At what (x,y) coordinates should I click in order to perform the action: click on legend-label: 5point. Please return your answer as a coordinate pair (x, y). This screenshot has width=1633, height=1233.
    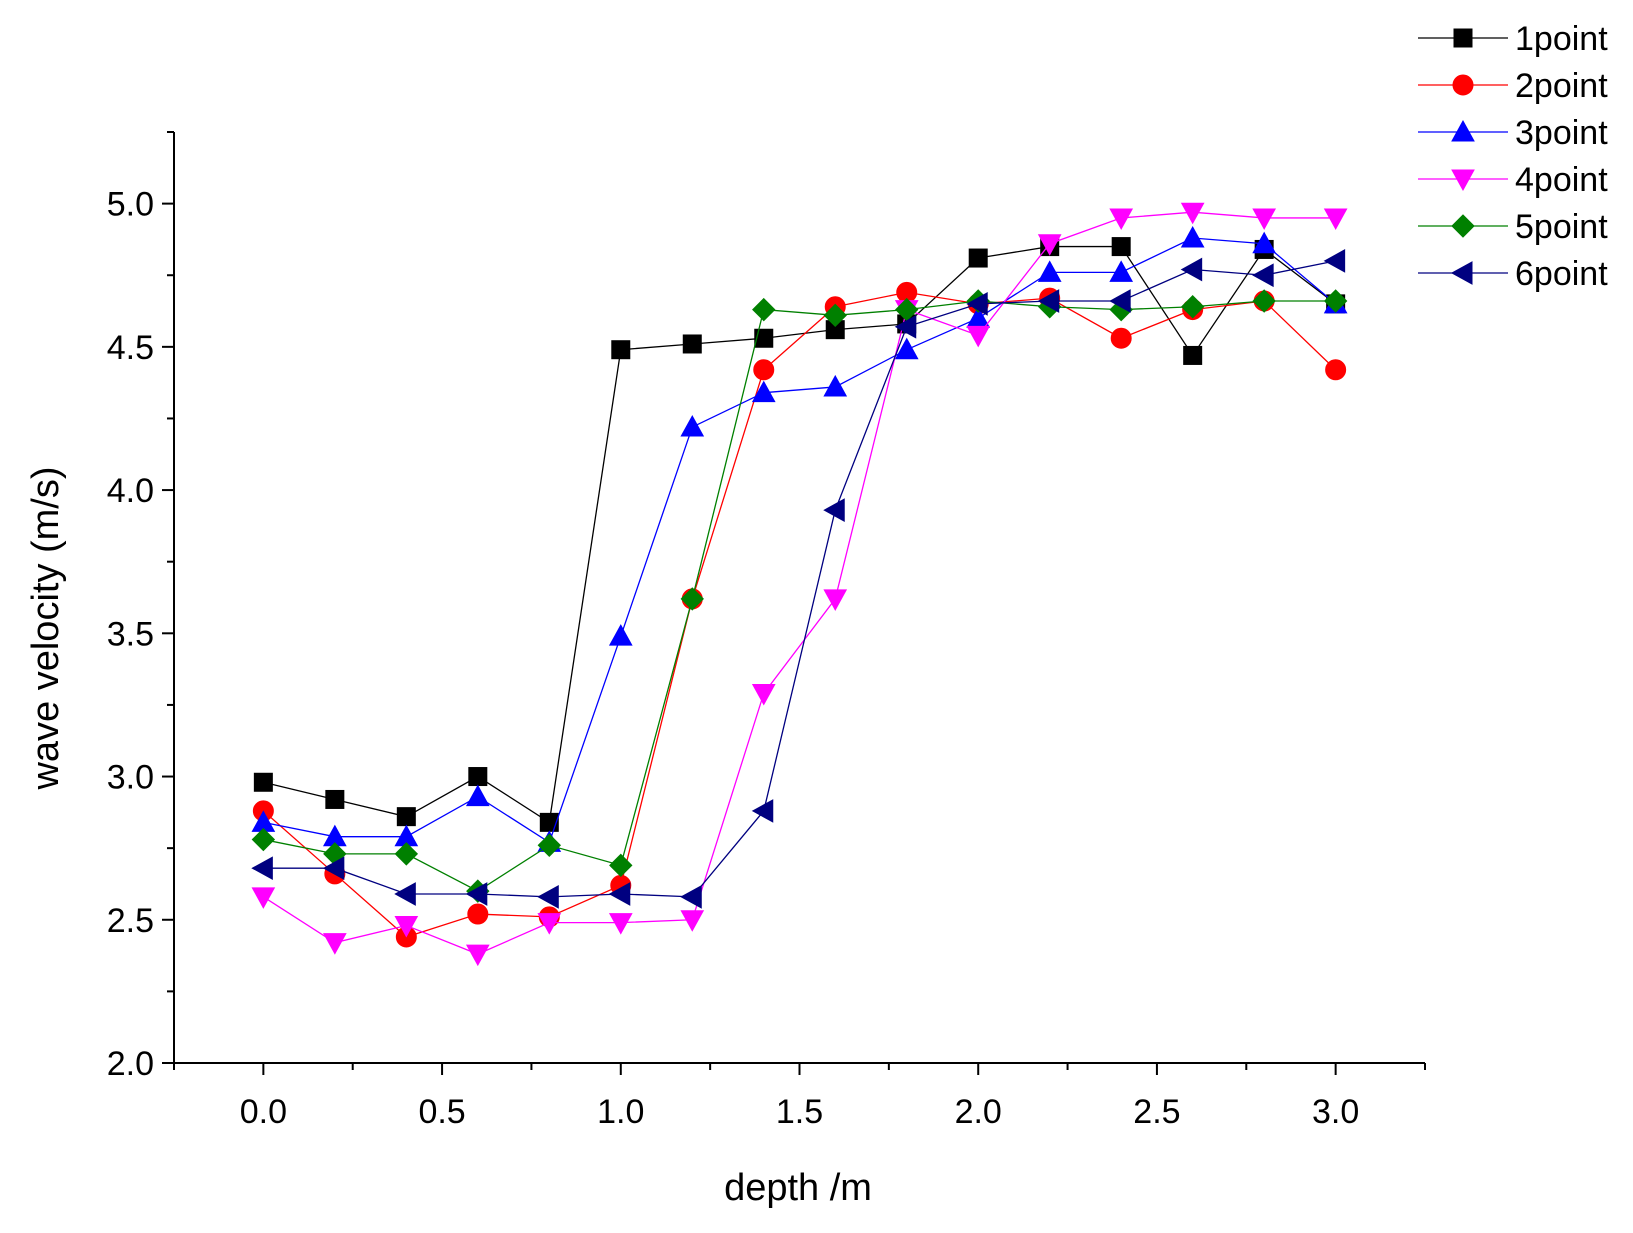
    Looking at the image, I should click on (1561, 227).